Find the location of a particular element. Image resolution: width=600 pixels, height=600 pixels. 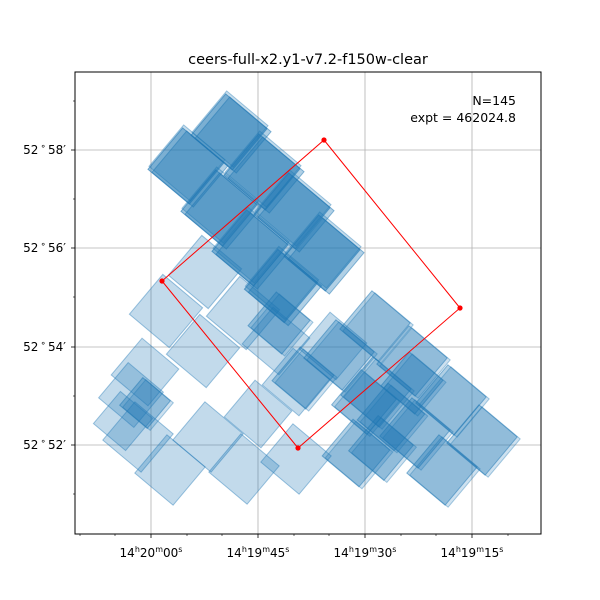

y-tick-label-1: 52 ∘ 56′ is located at coordinates (44, 247).